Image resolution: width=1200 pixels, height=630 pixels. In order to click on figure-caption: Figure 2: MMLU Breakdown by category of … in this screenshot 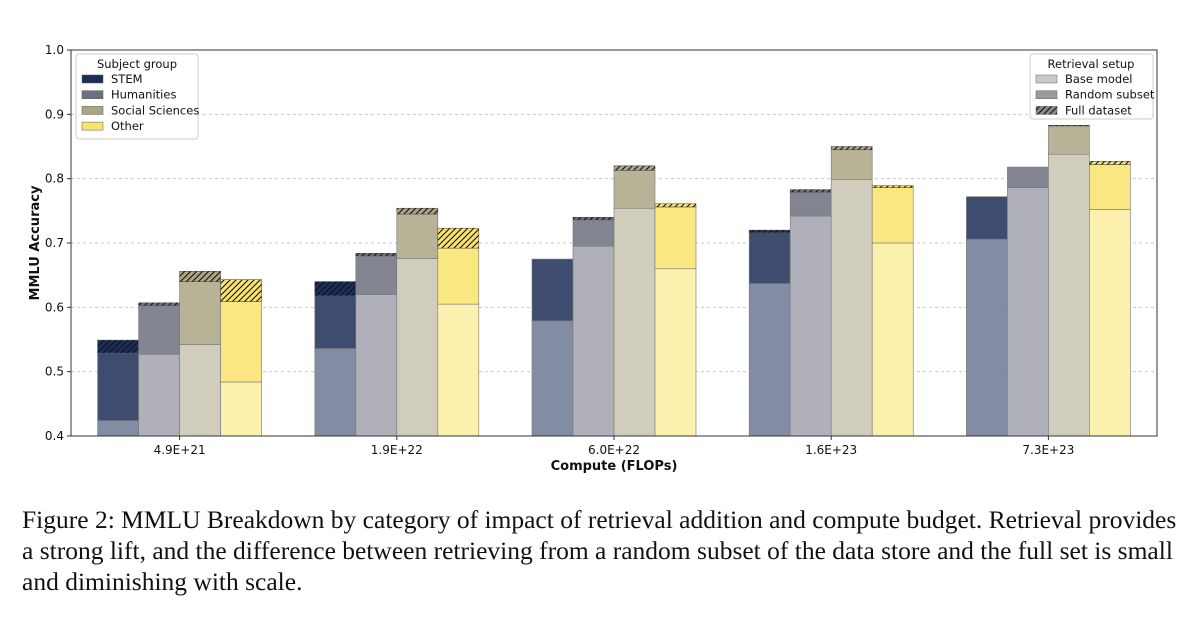, I will do `click(599, 550)`.